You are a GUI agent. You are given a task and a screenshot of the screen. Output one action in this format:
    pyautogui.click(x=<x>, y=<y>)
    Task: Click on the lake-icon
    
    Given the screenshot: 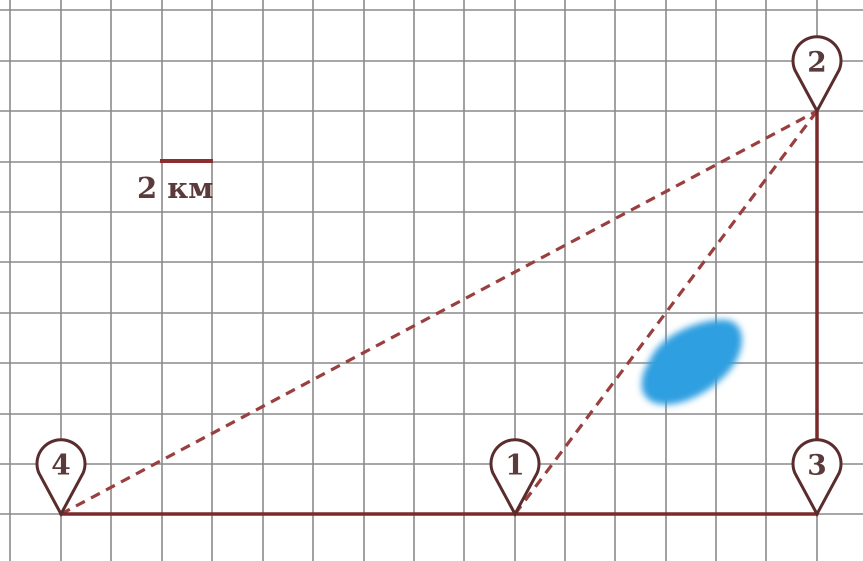 What is the action you would take?
    pyautogui.click(x=691, y=362)
    